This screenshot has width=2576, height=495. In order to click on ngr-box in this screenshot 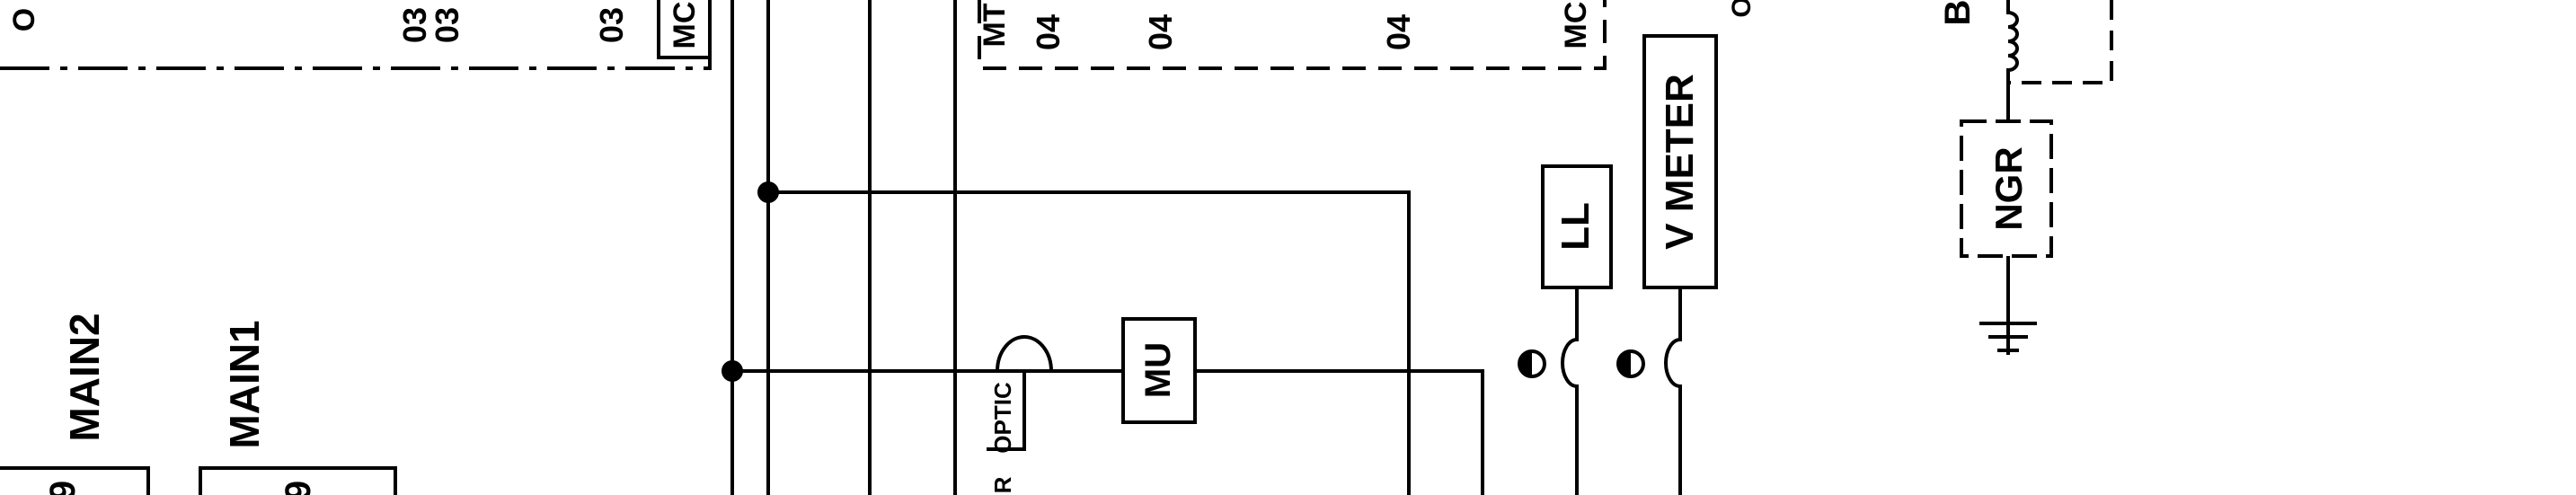, I will do `click(2007, 188)`.